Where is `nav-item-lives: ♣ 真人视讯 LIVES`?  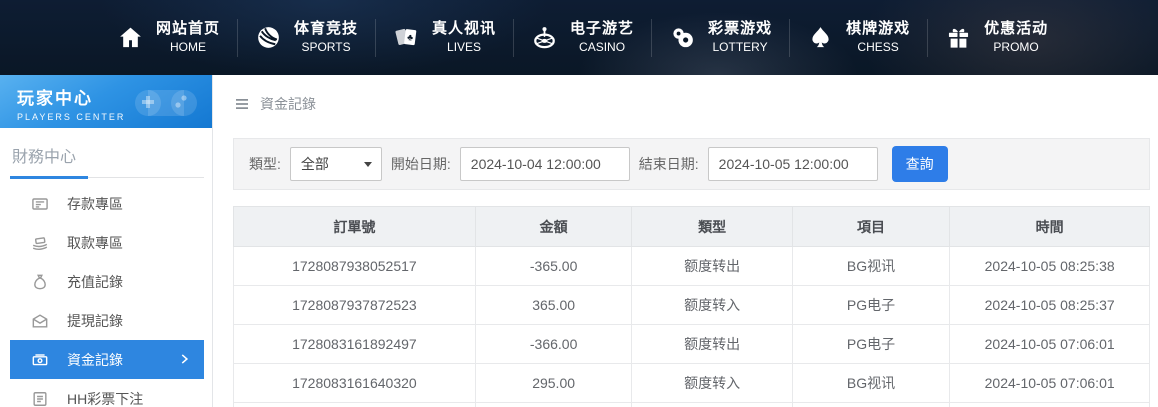
nav-item-lives: ♣ 真人视讯 LIVES is located at coordinates (444, 38).